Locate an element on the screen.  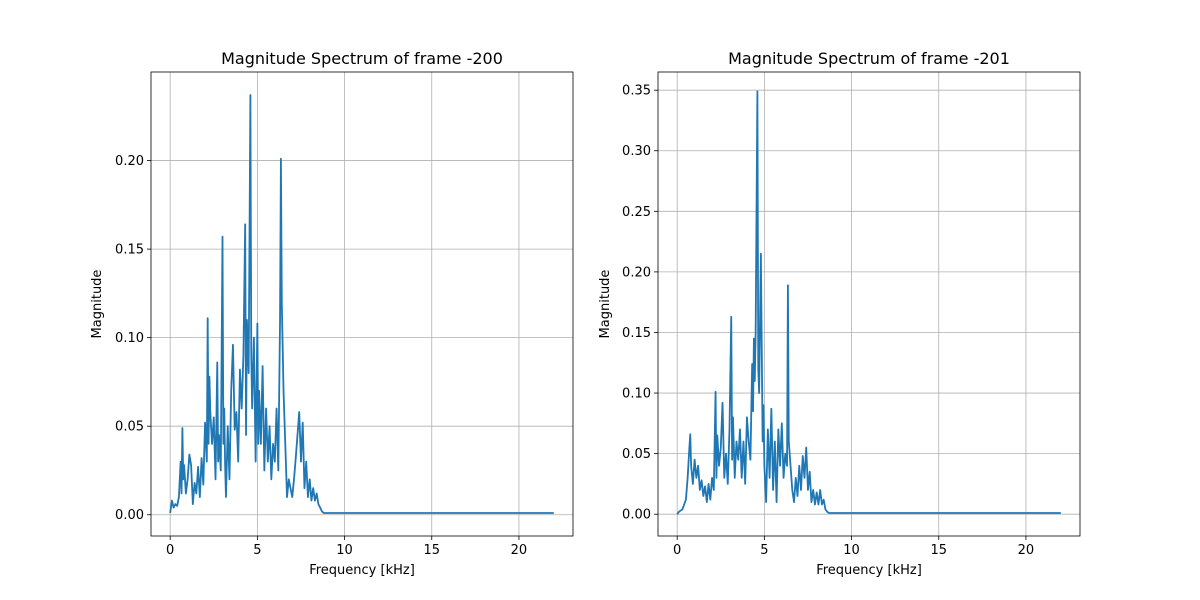
y-ticks: 0.00 0.05 0.10 0.15 0.20 0.25 0.30 0.35 is located at coordinates (640, 303).